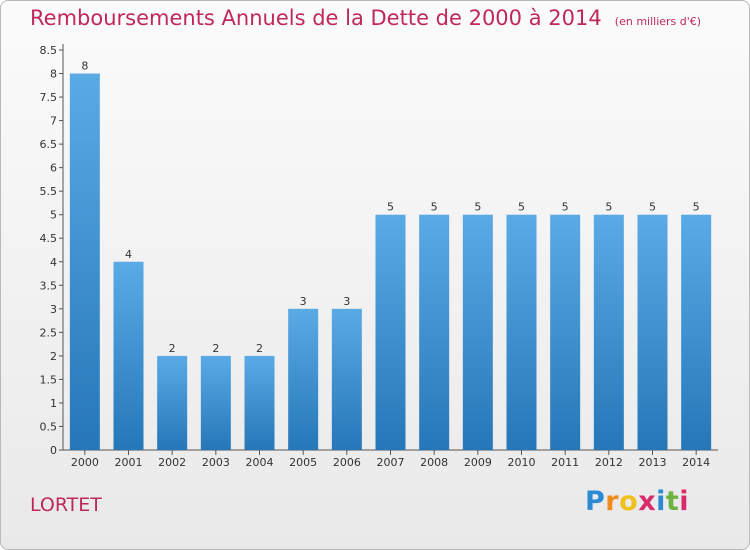 This screenshot has width=750, height=550. What do you see at coordinates (49, 97) in the screenshot?
I see `y-tick-label: 7.5` at bounding box center [49, 97].